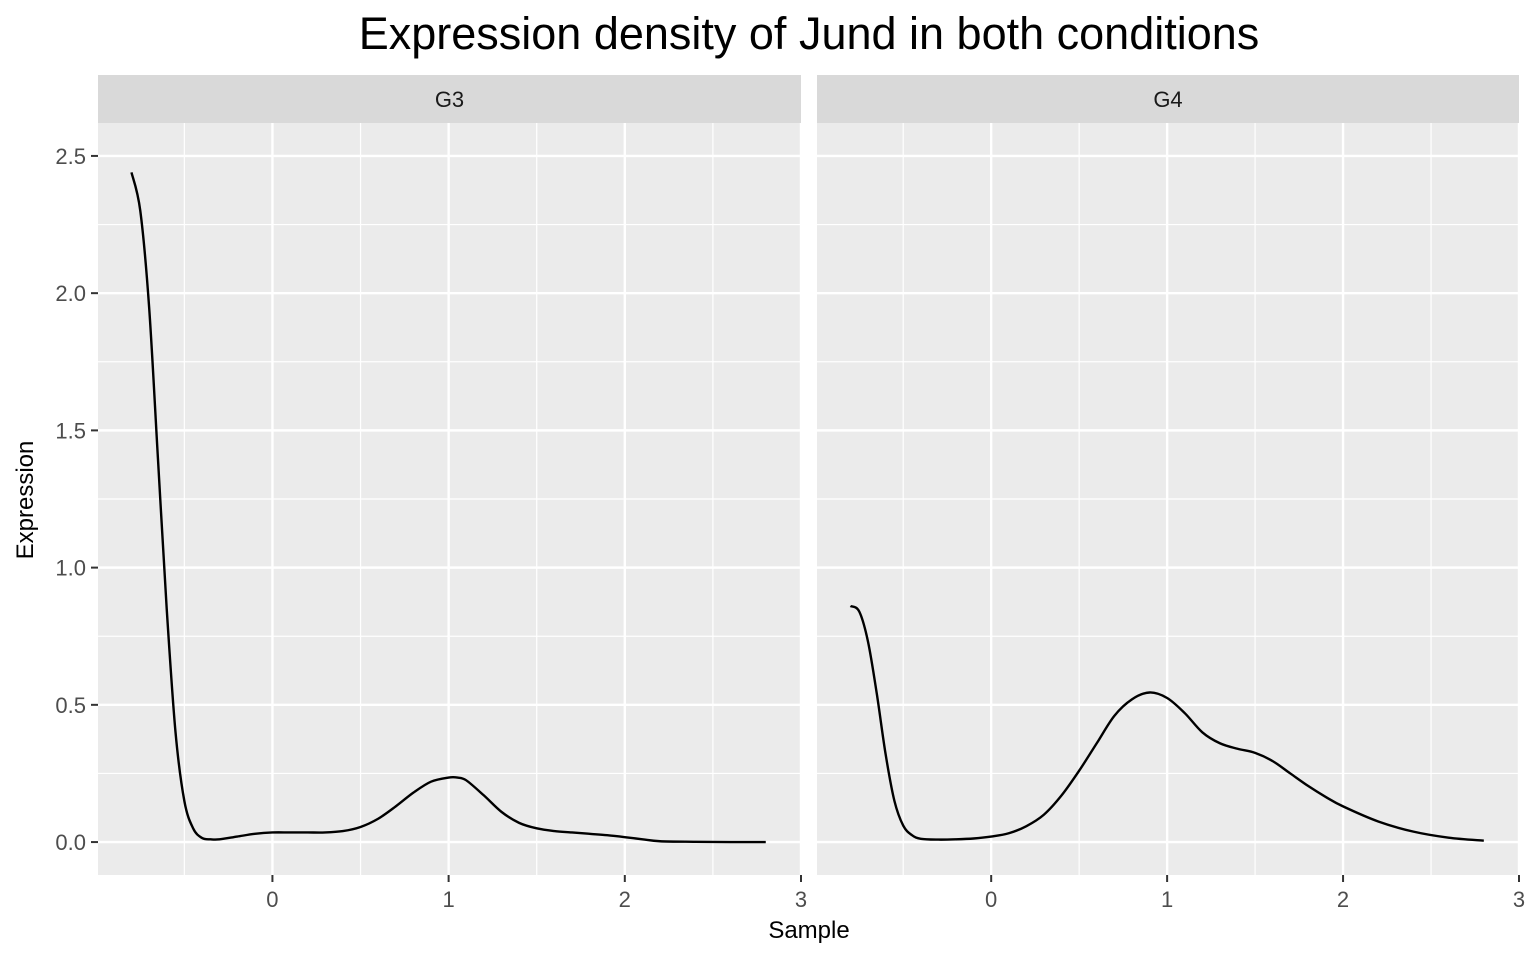 Image resolution: width=1536 pixels, height=960 pixels. I want to click on y-tick-label: 0.5, so click(70, 705).